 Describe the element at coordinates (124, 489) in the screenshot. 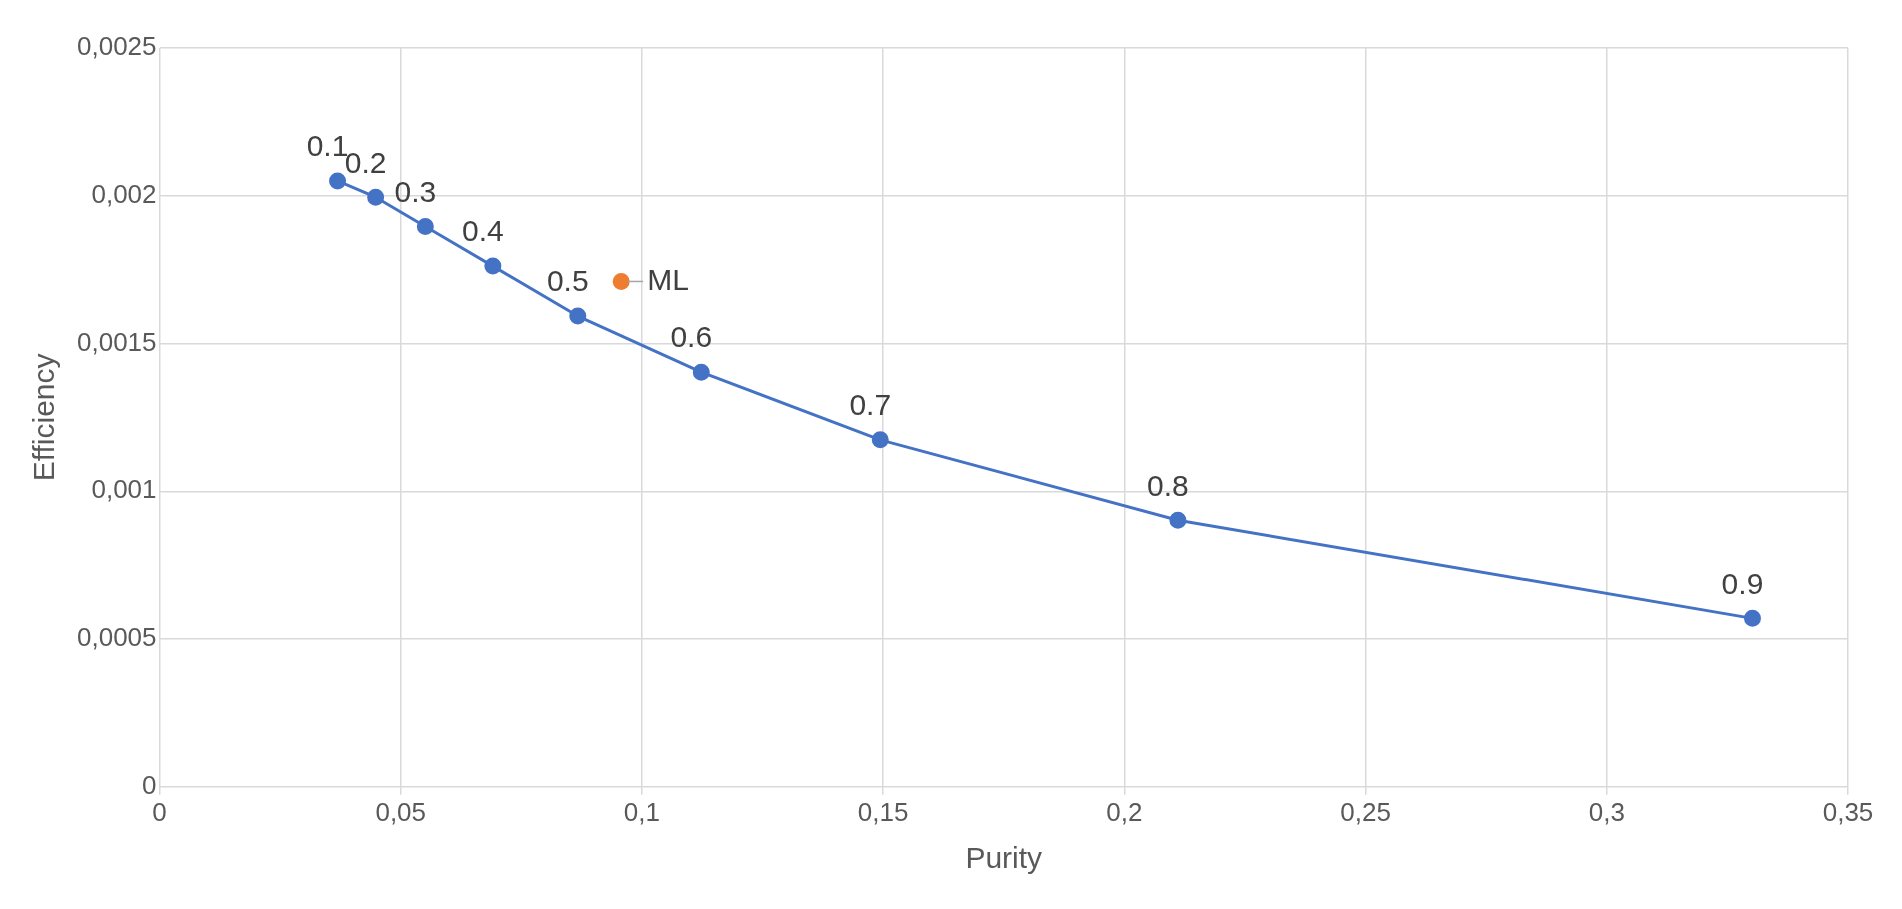

I see `y-tick-label: 0,001` at that location.